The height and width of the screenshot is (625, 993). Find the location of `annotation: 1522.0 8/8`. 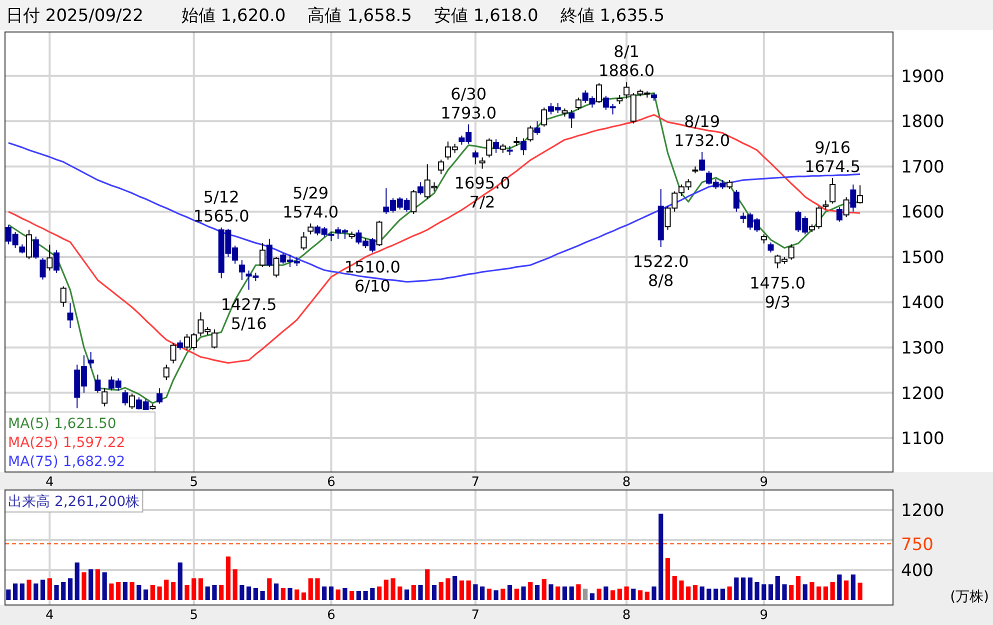

annotation: 1522.0 8/8 is located at coordinates (660, 271).